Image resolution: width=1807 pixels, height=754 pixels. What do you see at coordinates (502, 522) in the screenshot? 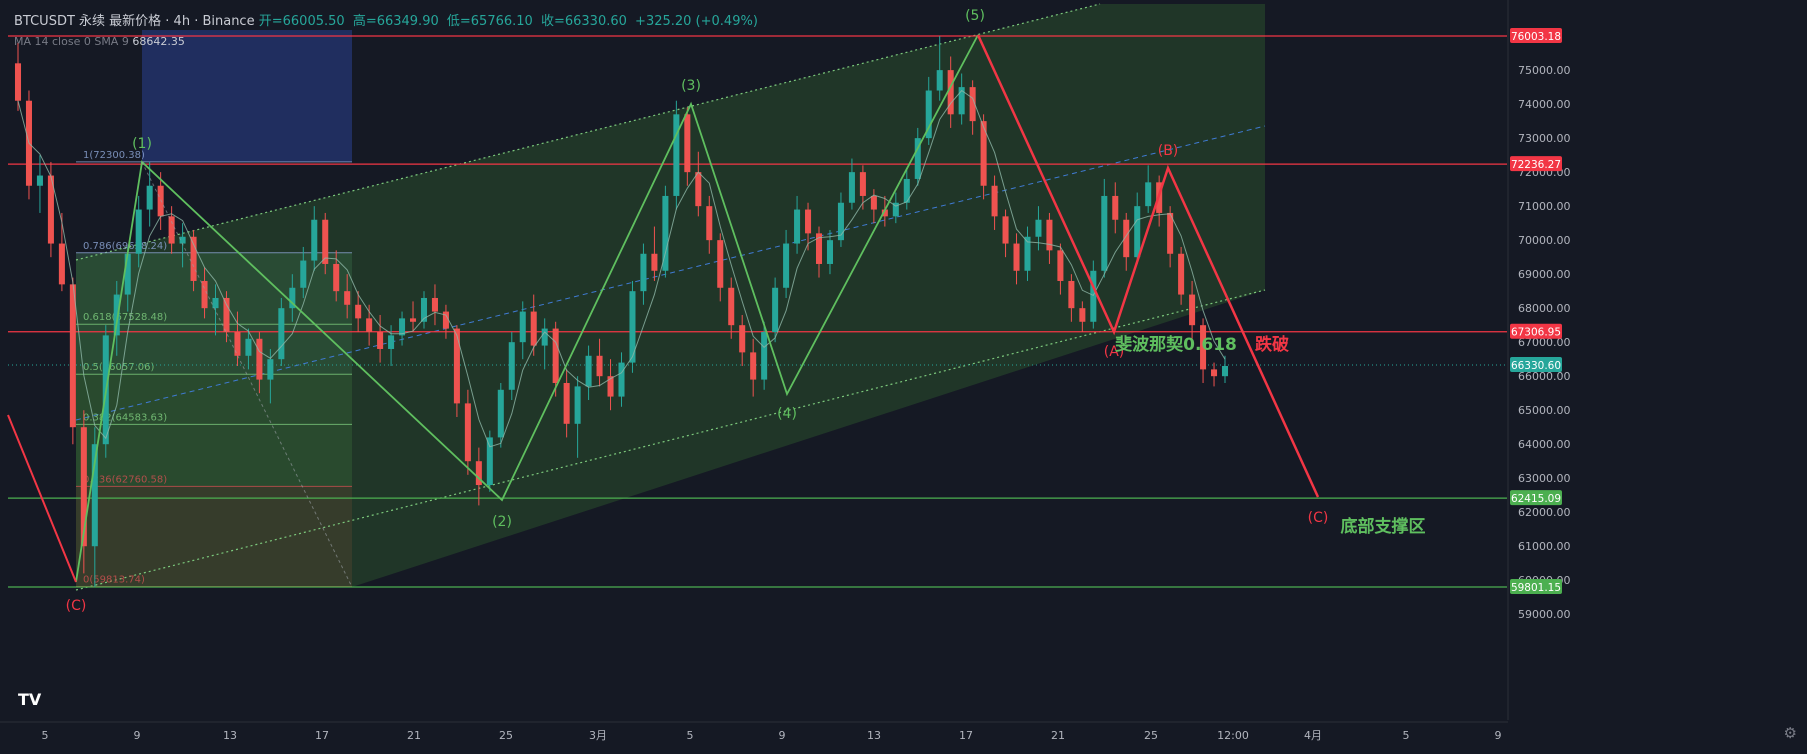
I see `wave-label: (2)` at bounding box center [502, 522].